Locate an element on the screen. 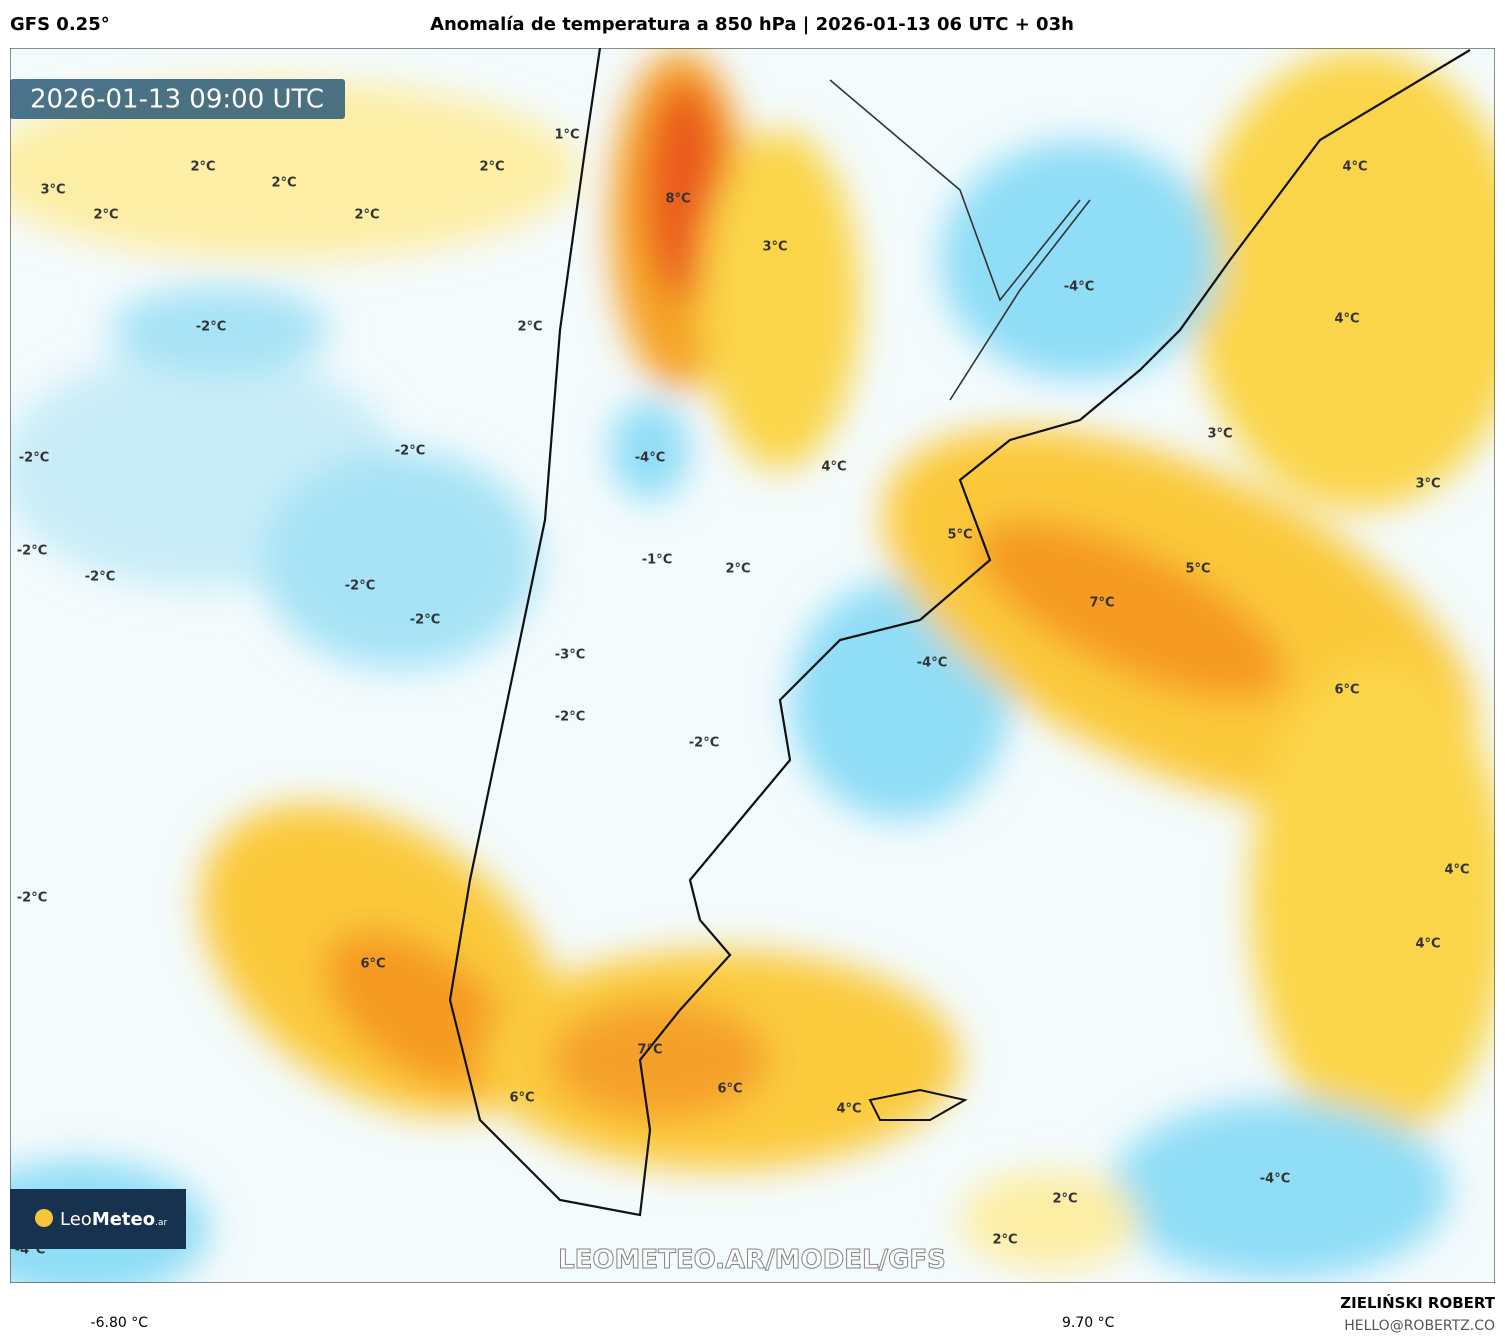 The width and height of the screenshot is (1505, 1339). max-label: 9.70 °C is located at coordinates (1088, 1323).